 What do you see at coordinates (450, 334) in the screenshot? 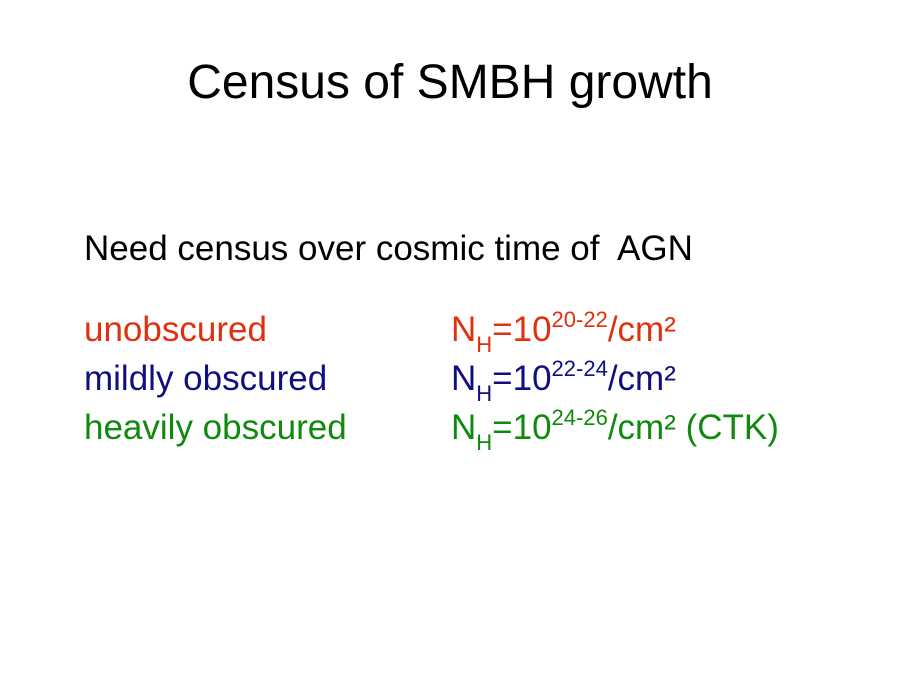
I see `obscuration-row-unobscured: unobscured NH=1020-22/cm²` at bounding box center [450, 334].